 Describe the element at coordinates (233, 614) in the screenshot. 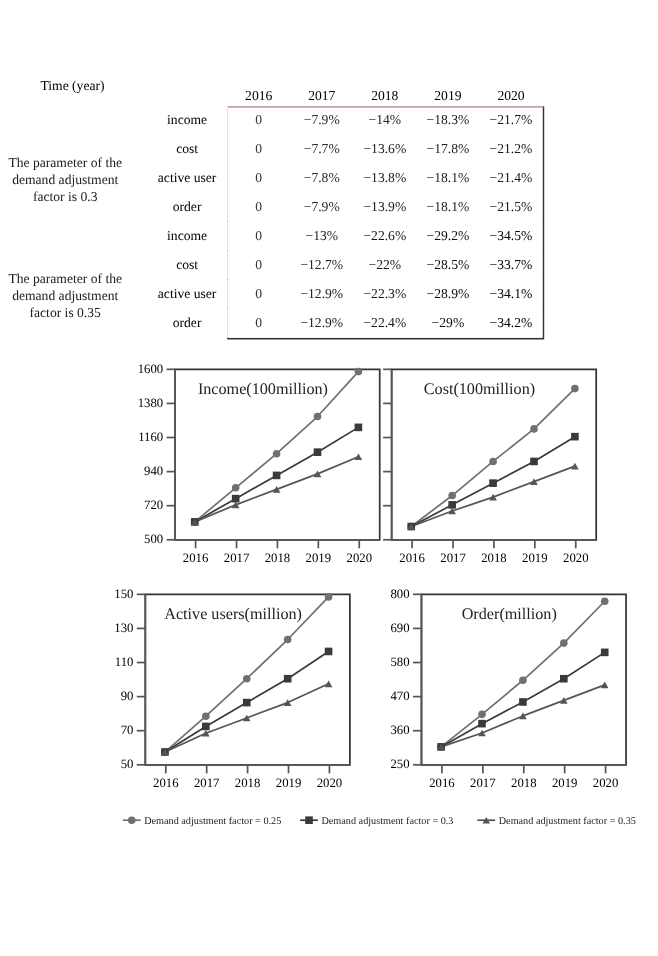

I see `text: Active users(million)` at that location.